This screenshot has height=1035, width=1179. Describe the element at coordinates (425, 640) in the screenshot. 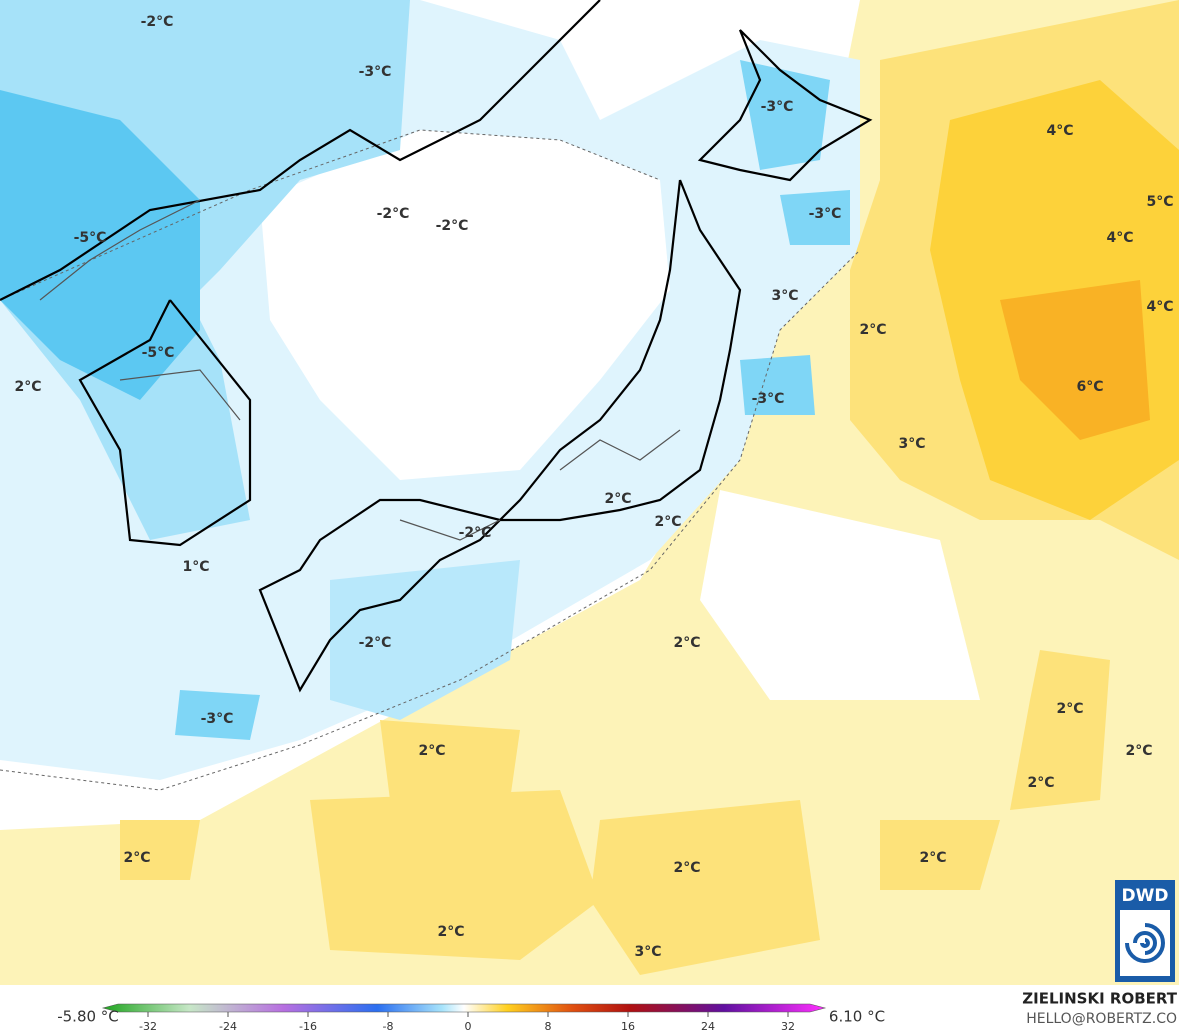

I see `cool-field` at that location.